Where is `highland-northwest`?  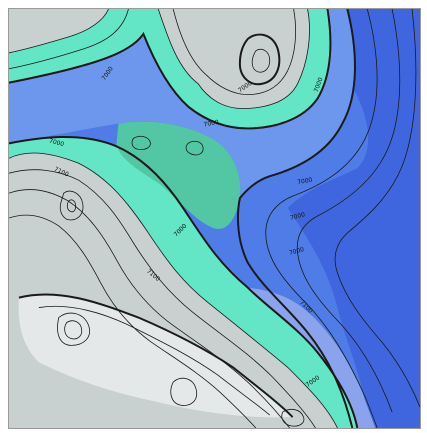
highland-northwest is located at coordinates (59, 31).